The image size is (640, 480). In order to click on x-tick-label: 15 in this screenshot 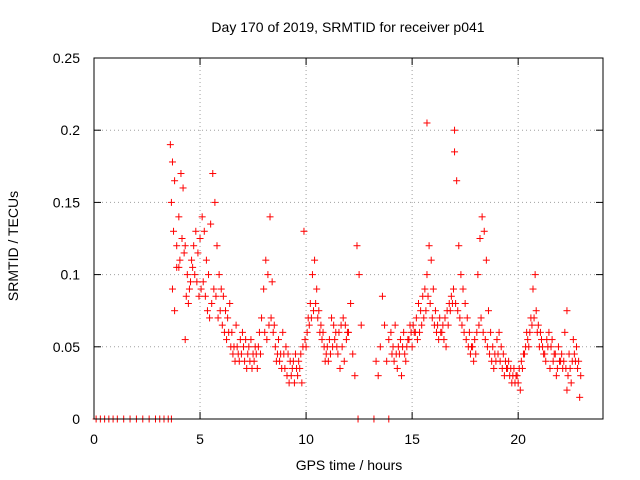, I will do `click(412, 439)`.